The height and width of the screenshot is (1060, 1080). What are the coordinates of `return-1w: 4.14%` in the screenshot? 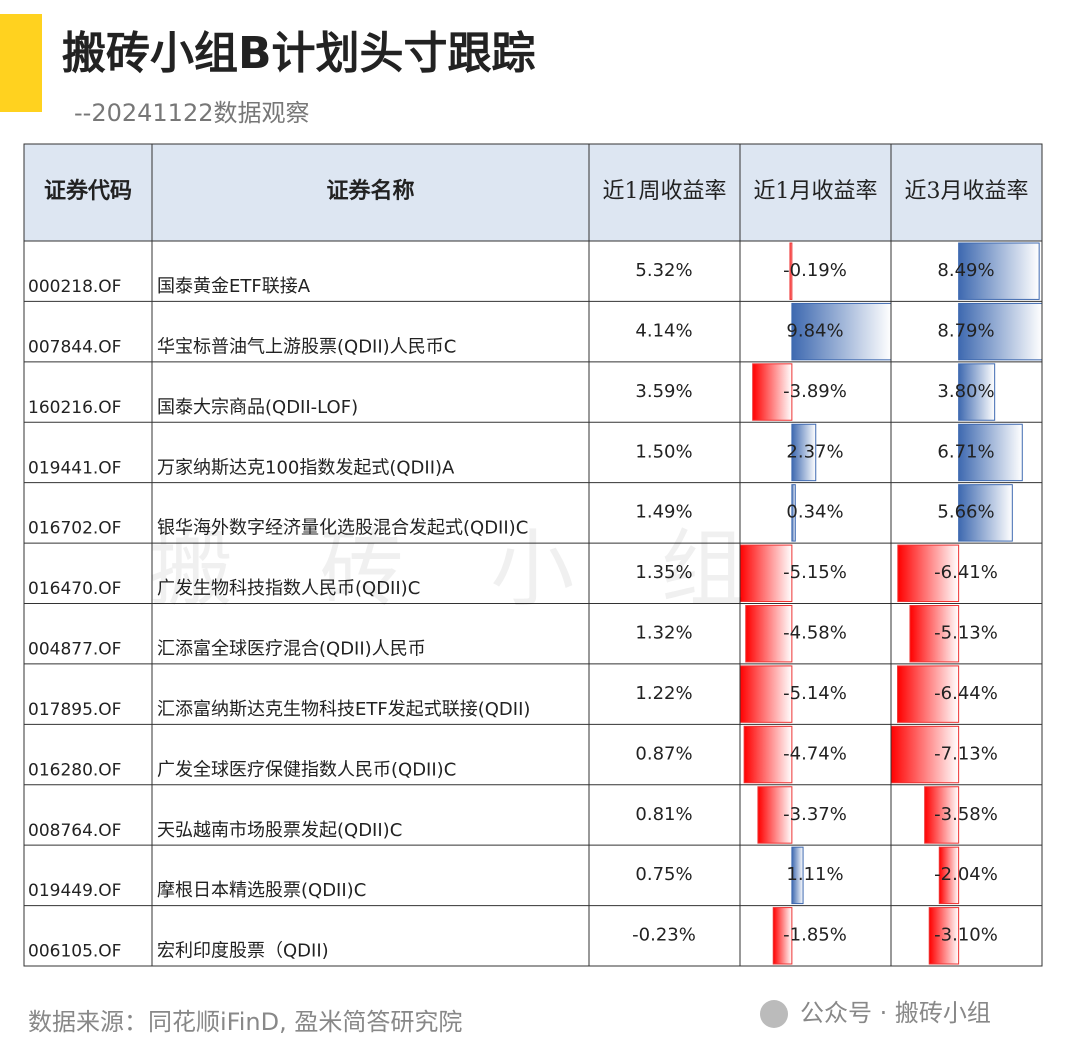 It's located at (663, 330).